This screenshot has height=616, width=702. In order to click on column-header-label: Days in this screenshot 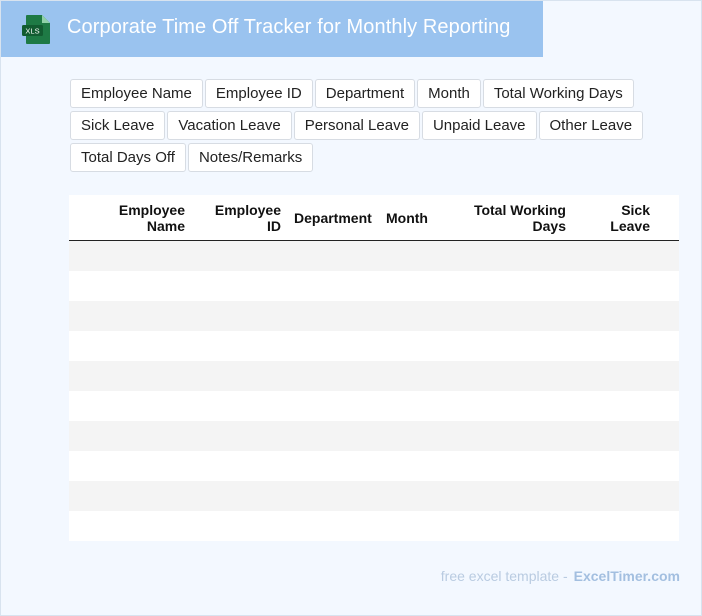, I will do `click(549, 226)`.